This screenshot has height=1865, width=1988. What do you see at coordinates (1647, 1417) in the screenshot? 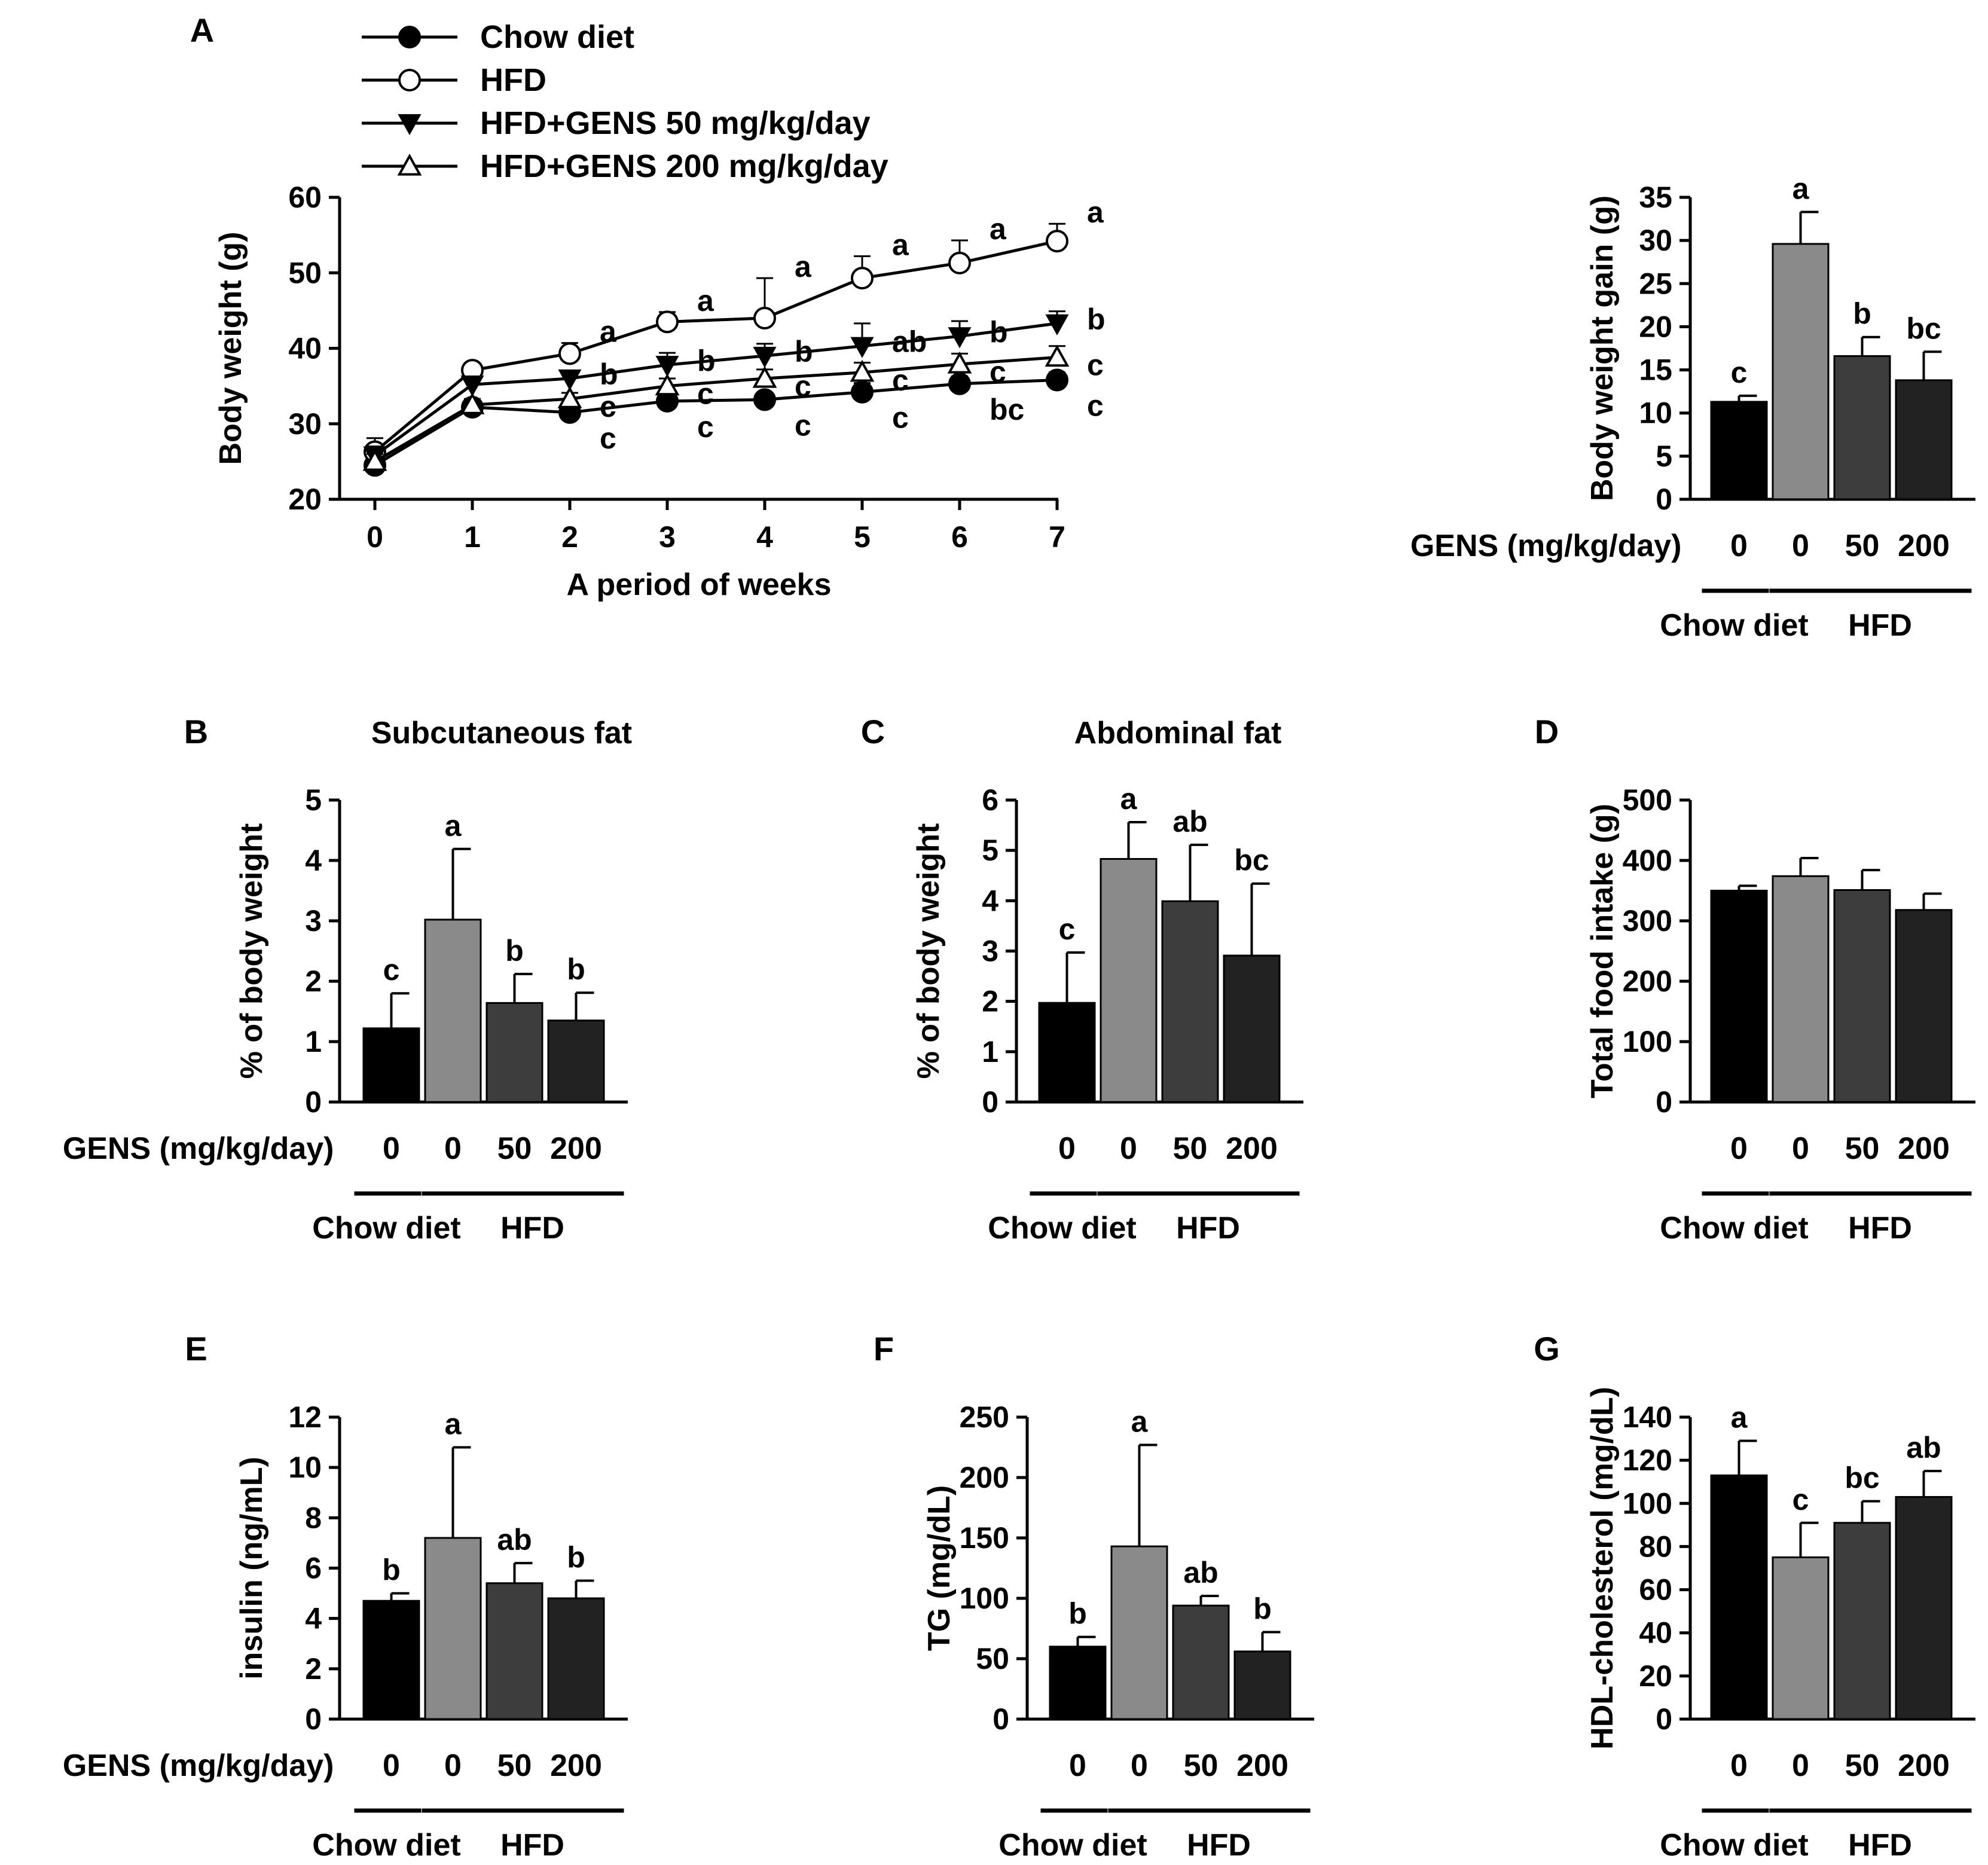
I see `y-tick-label: 140` at bounding box center [1647, 1417].